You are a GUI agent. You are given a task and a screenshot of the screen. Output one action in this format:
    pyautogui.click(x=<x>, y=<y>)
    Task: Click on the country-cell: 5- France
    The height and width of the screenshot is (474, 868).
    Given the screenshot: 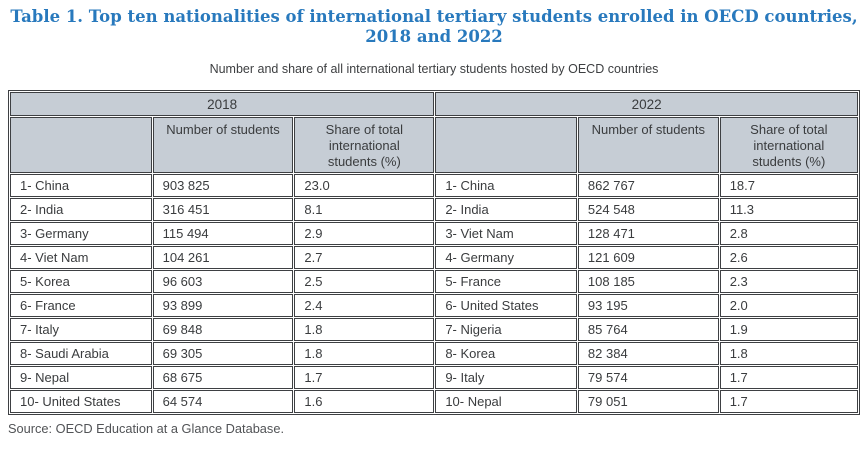 What is the action you would take?
    pyautogui.click(x=506, y=281)
    